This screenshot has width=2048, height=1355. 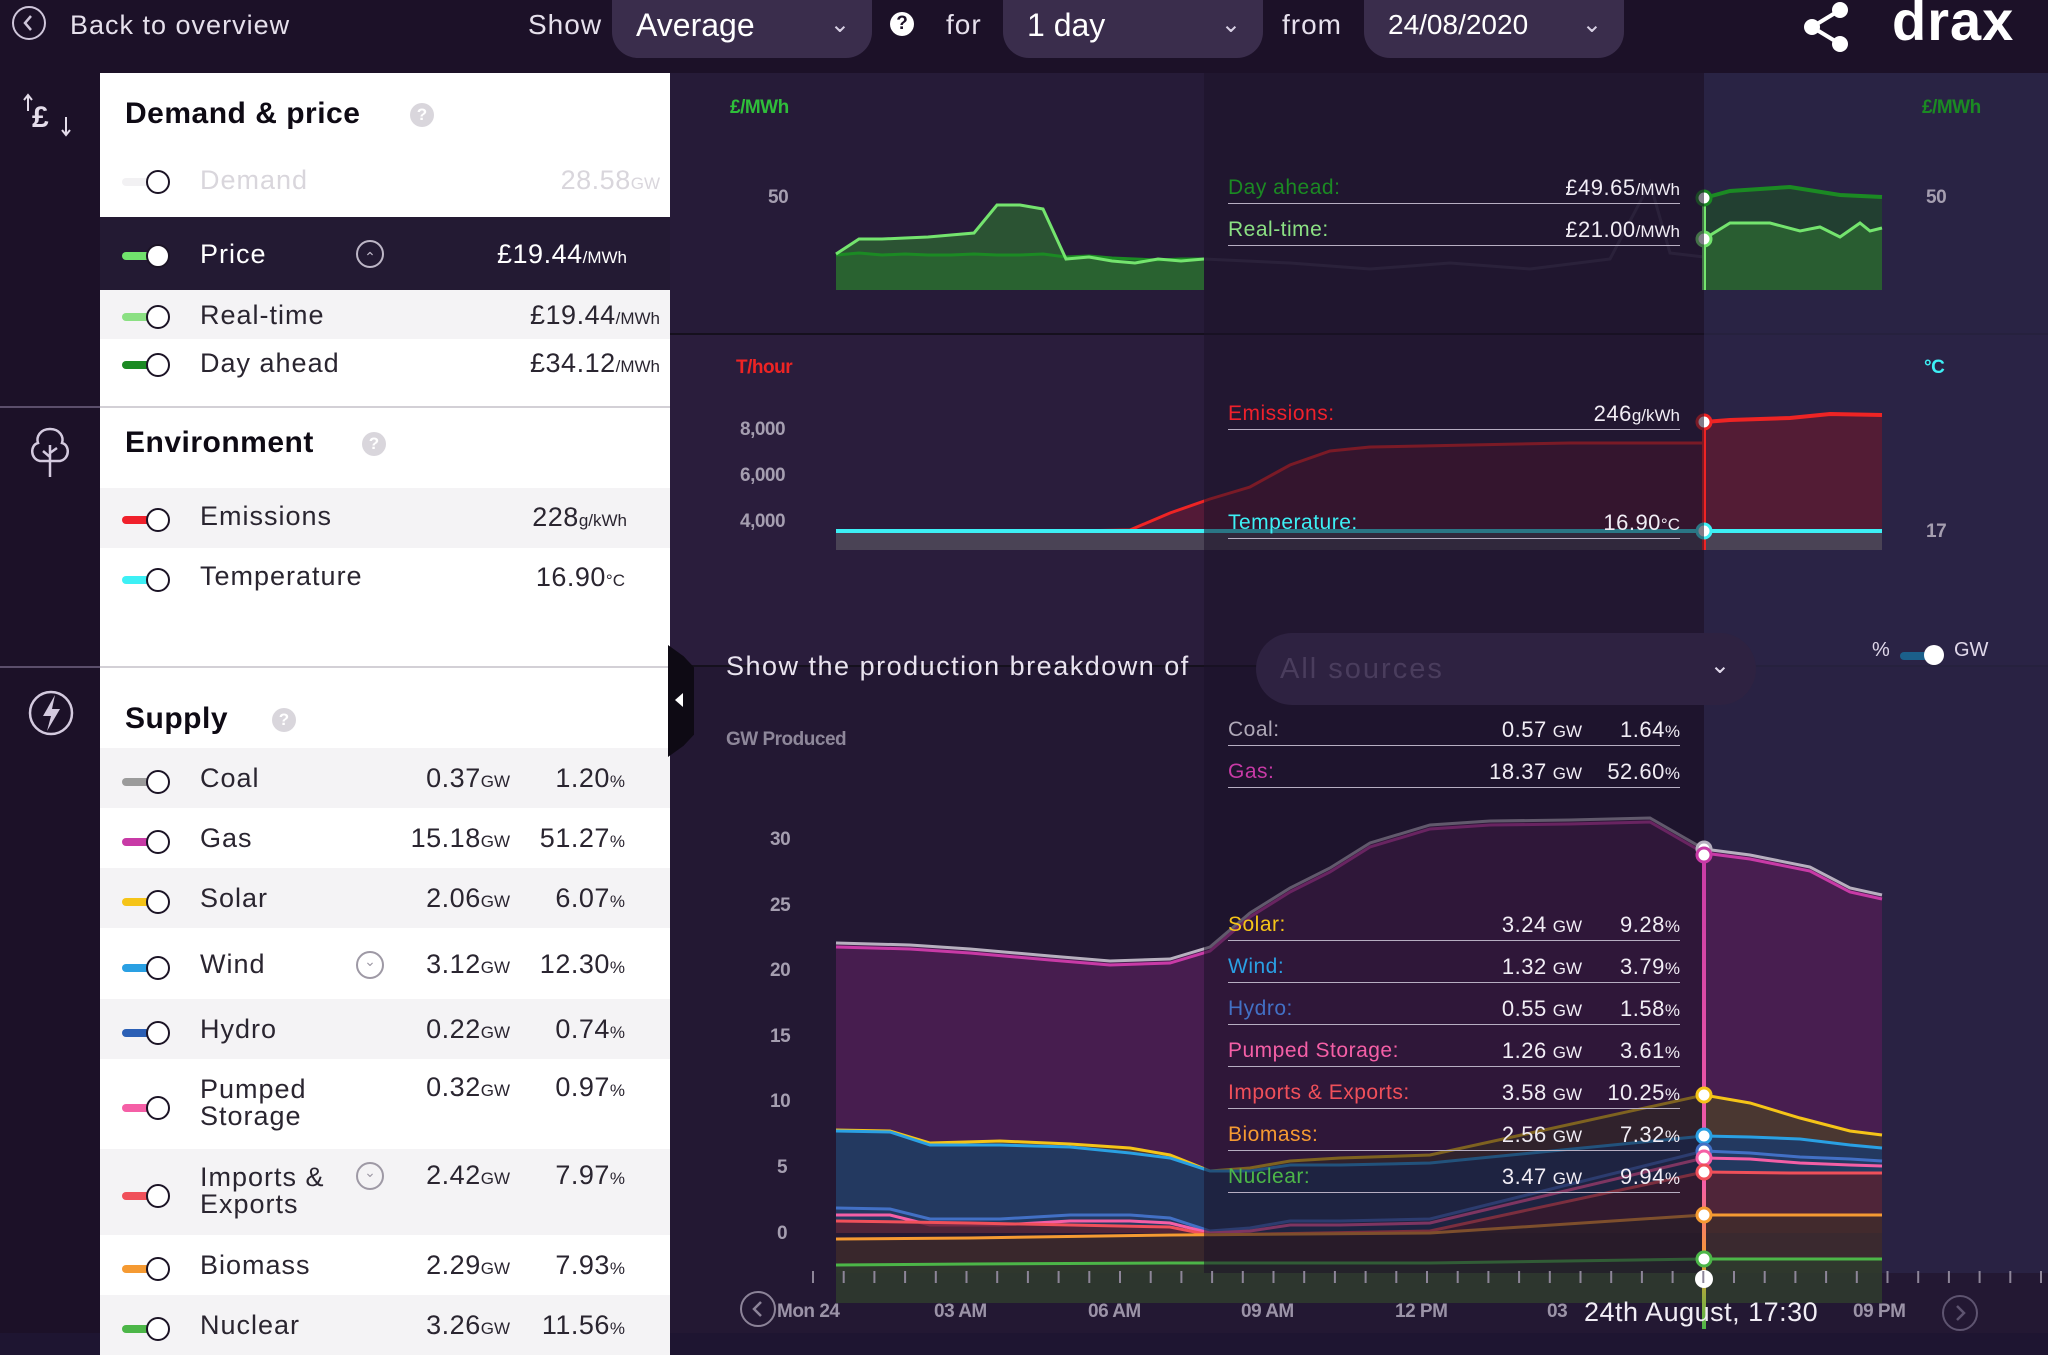 I want to click on metric-row-demand: Demand 28.58GW, so click(x=385, y=180).